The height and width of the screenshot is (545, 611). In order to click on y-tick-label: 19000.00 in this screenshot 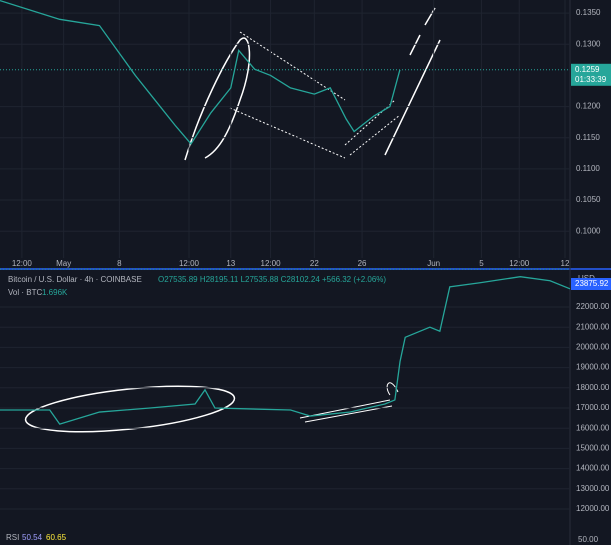, I will do `click(593, 367)`.